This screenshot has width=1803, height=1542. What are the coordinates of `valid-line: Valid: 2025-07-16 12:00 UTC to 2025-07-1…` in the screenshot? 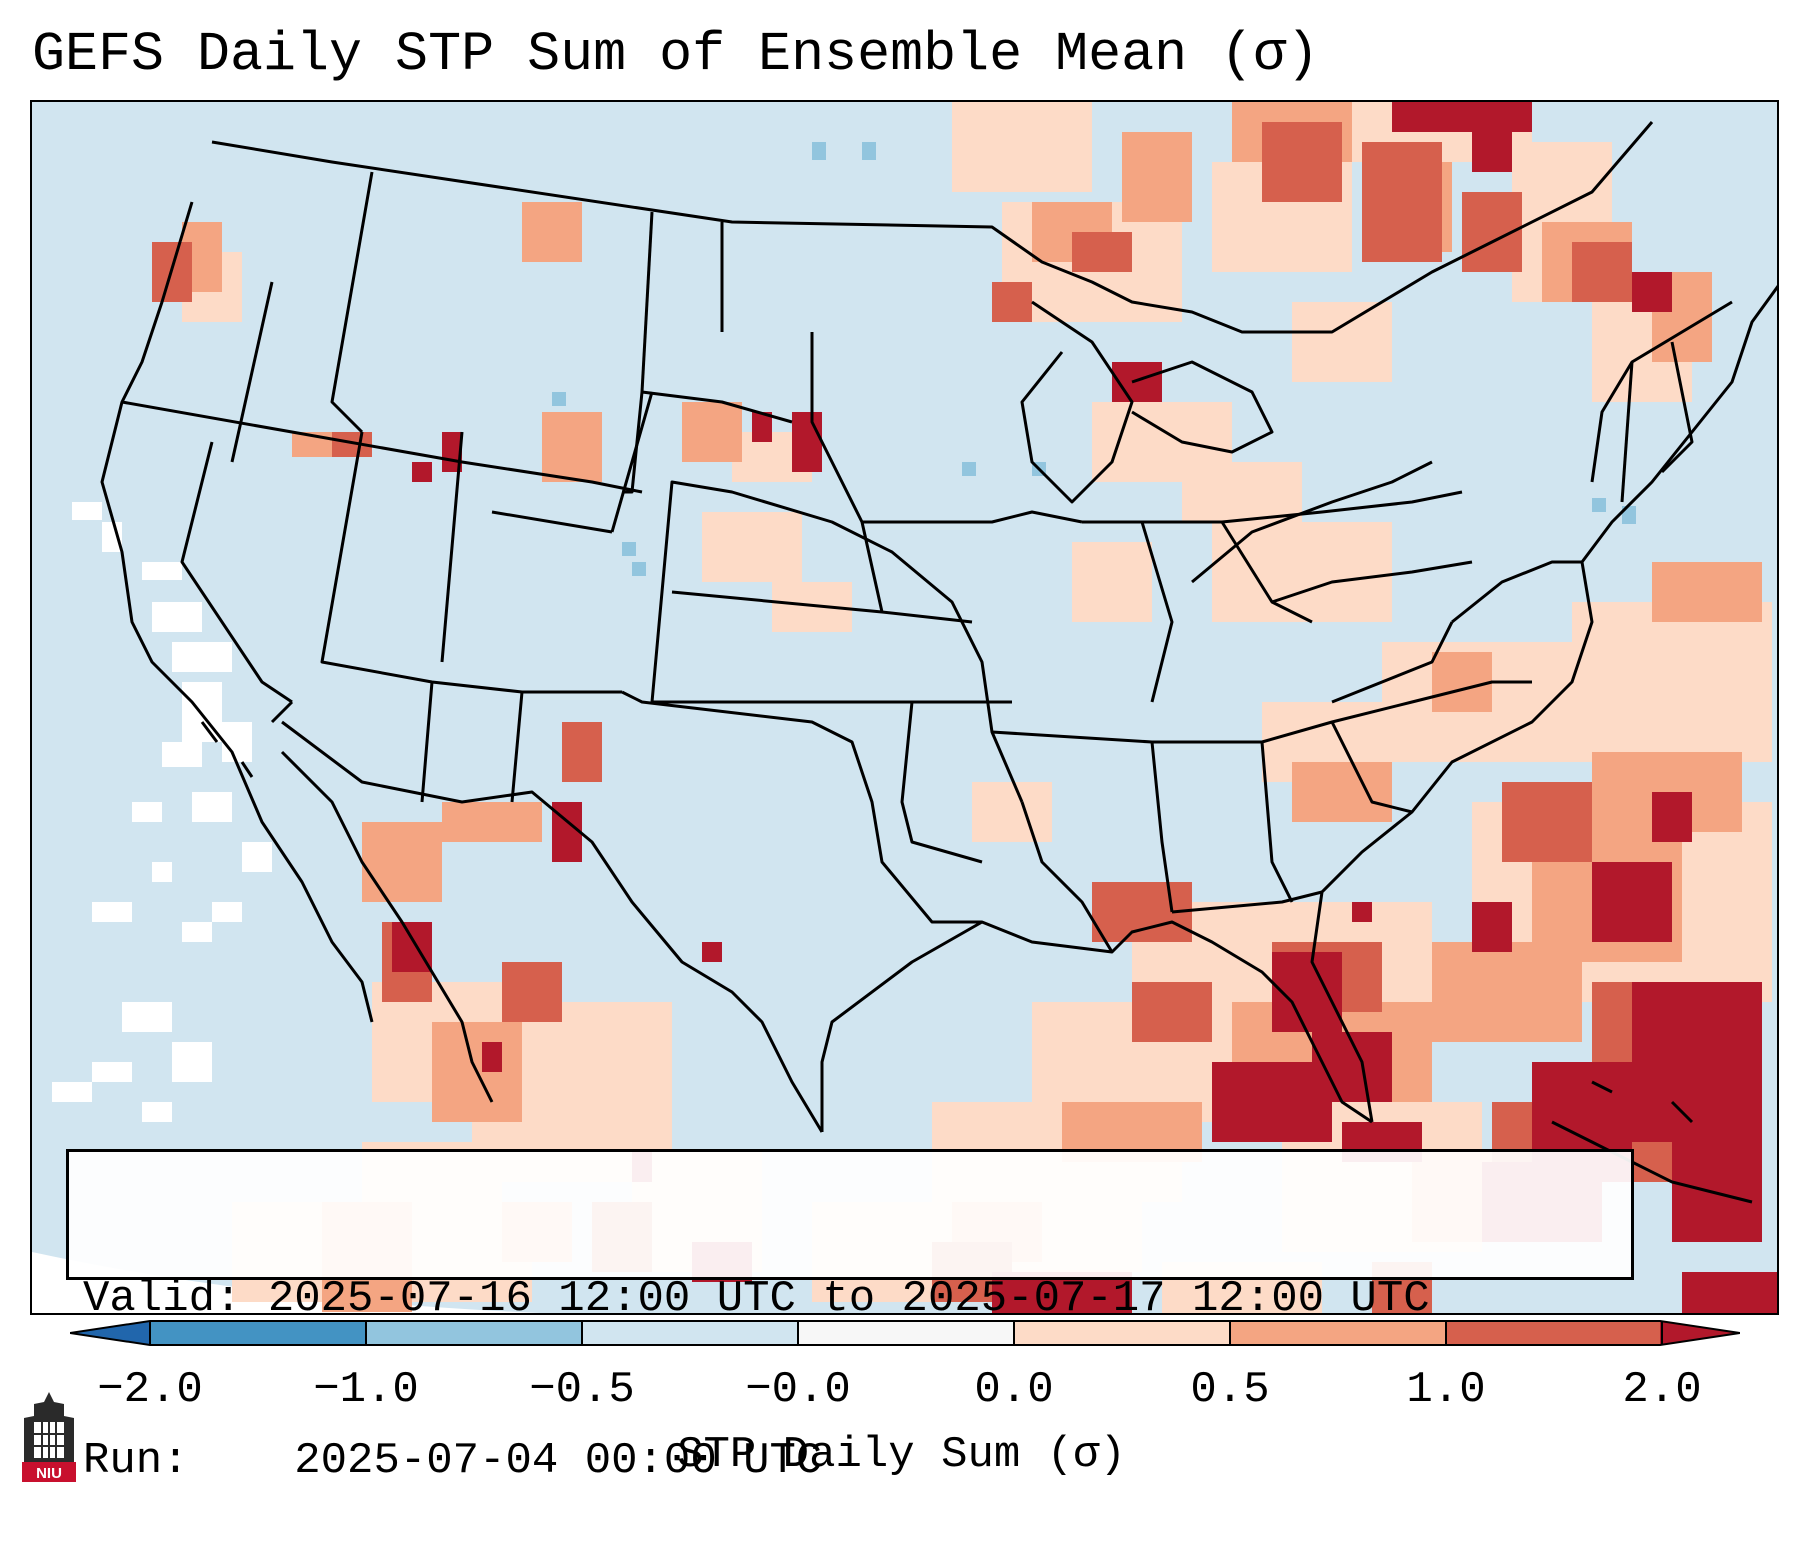 It's located at (857, 1299).